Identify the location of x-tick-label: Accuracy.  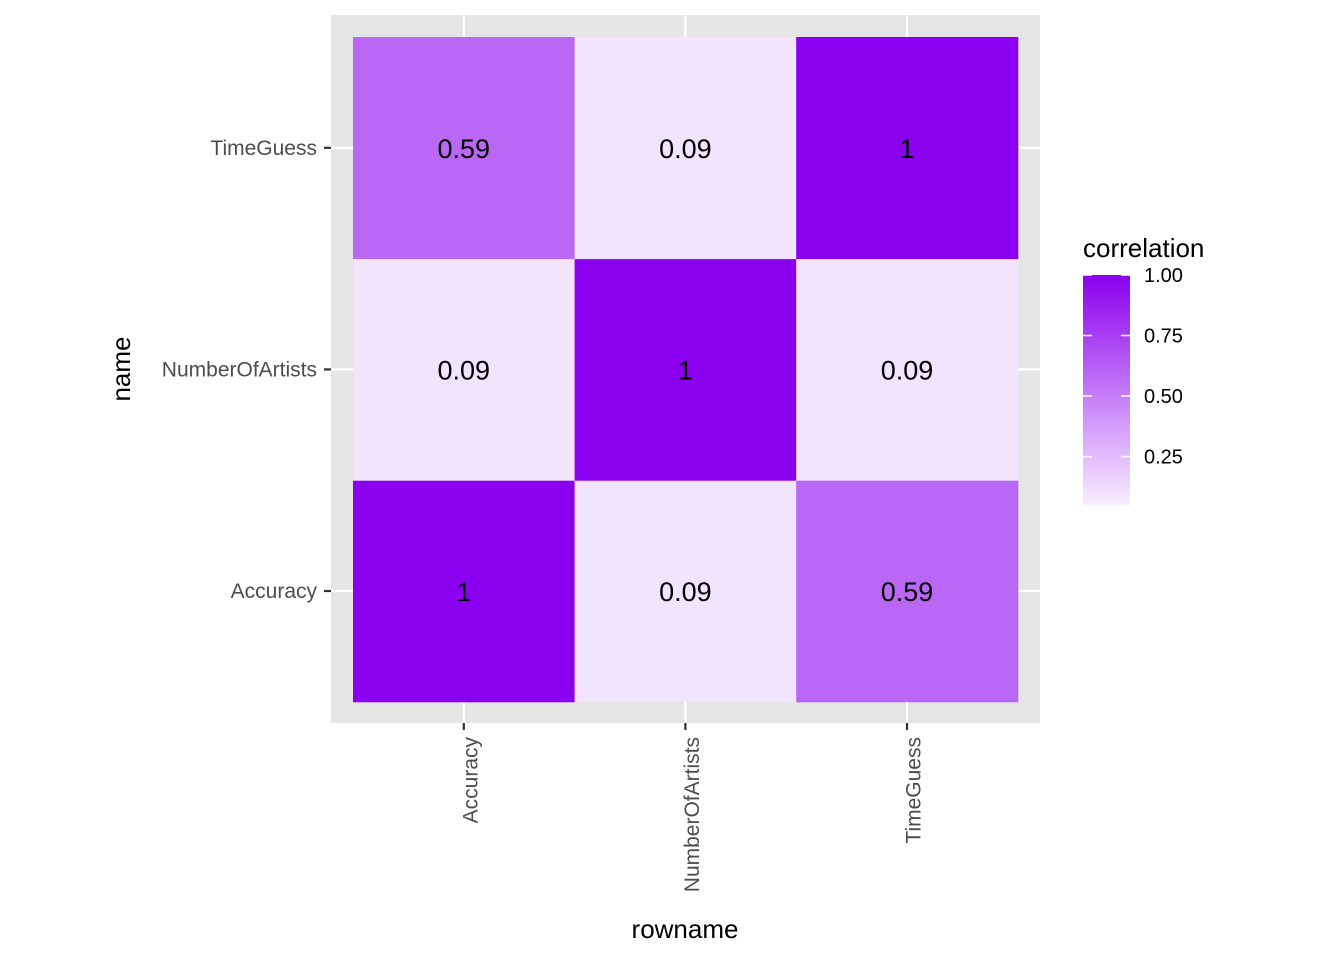
(470, 780).